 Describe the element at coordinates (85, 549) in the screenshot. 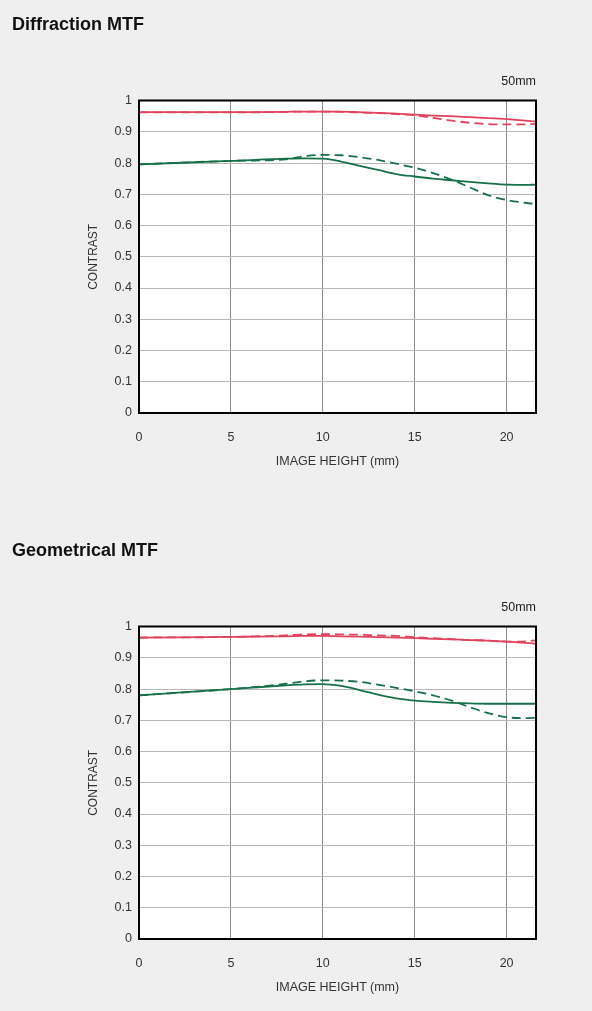

I see `chart-title: Geometrical MTF` at that location.